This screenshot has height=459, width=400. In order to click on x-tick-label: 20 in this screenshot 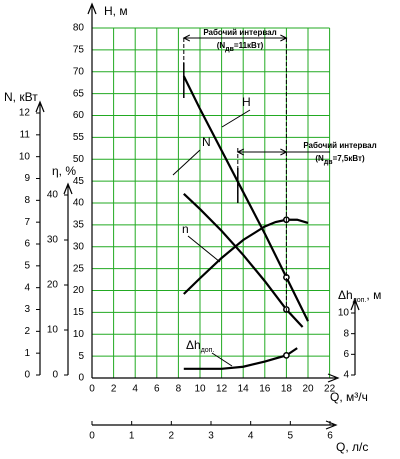, I will do `click(308, 389)`.